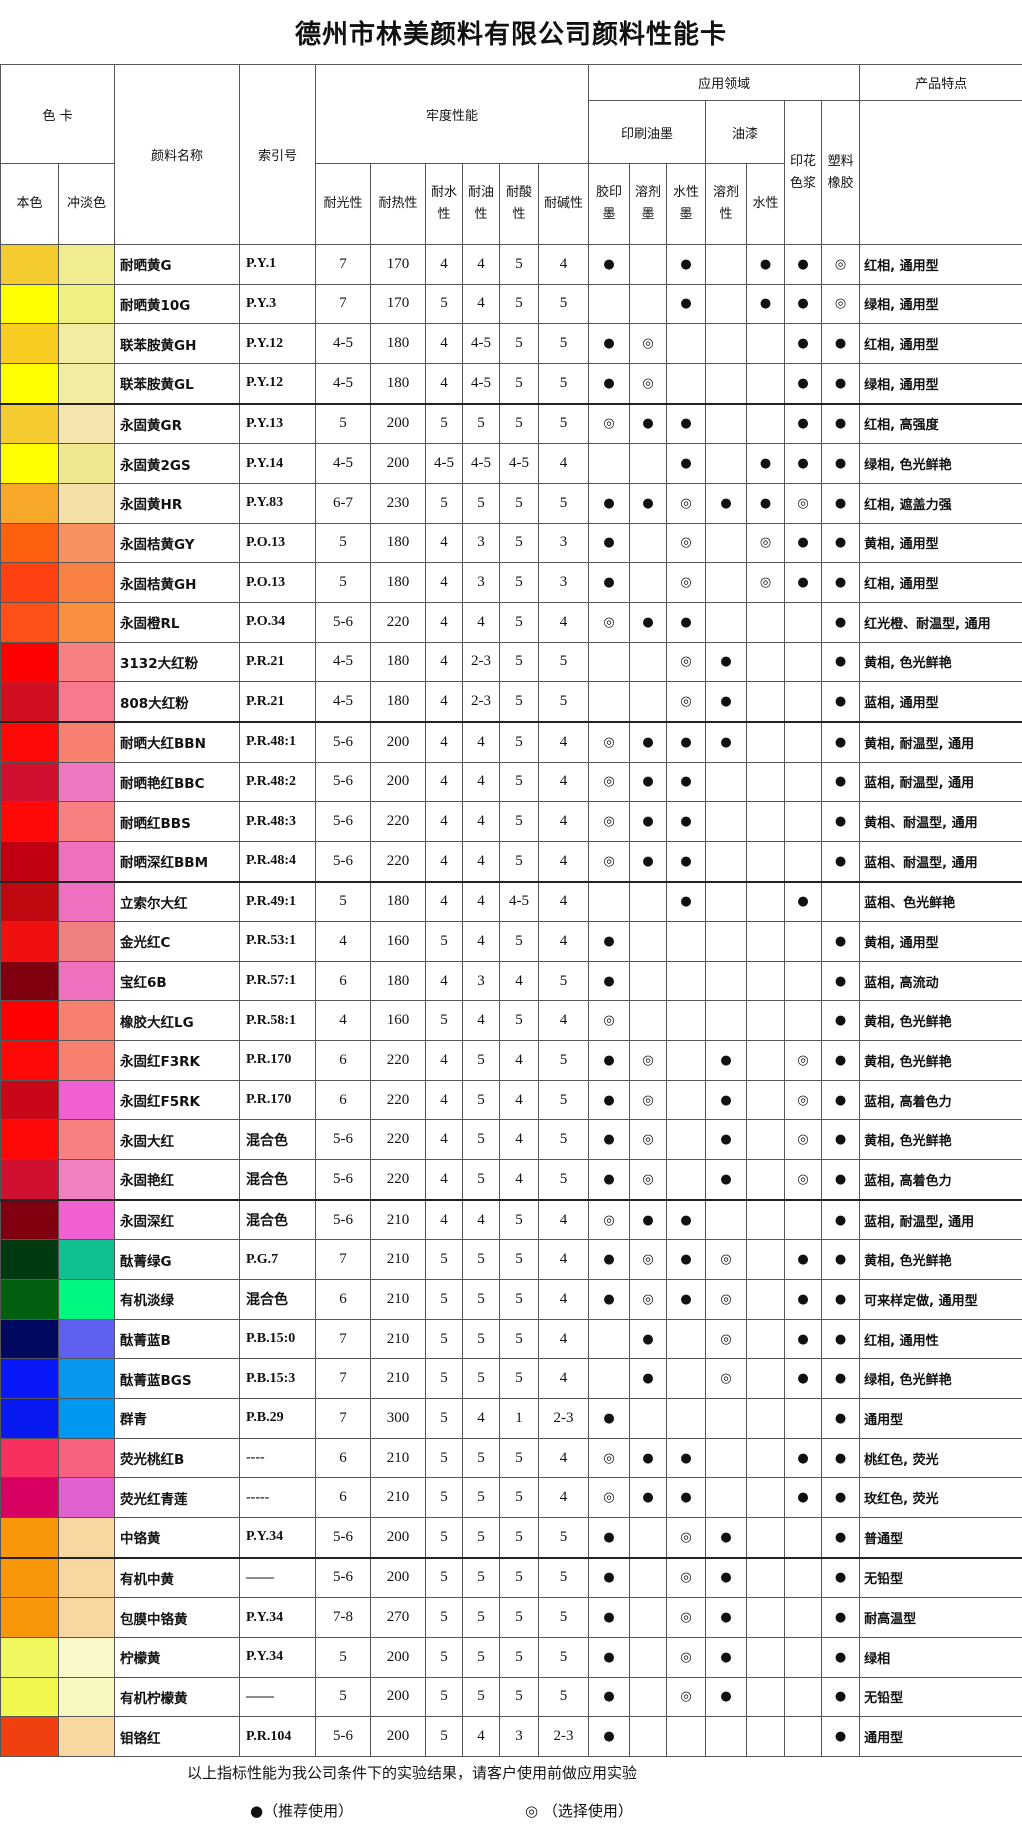  I want to click on pigment-name: 永固桔黄GH, so click(177, 582).